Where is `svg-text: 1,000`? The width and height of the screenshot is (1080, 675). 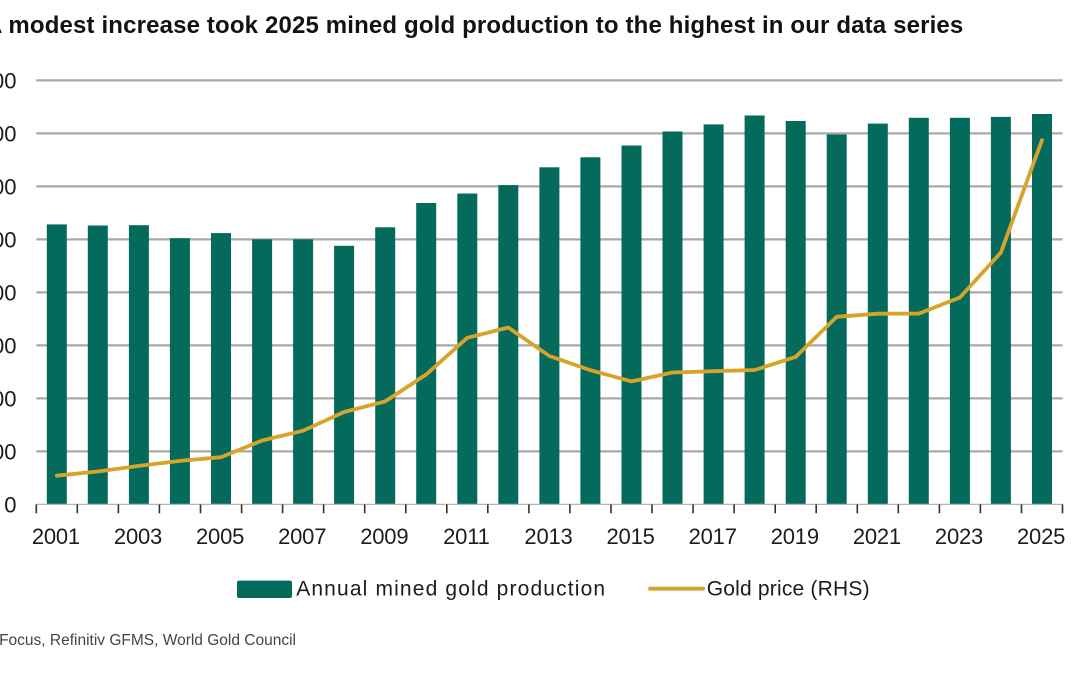 svg-text: 1,000 is located at coordinates (8, 398).